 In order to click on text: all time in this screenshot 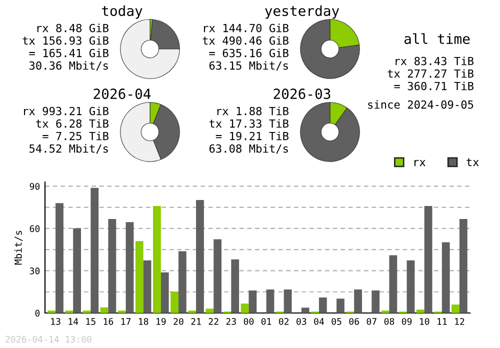, I will do `click(437, 38)`.